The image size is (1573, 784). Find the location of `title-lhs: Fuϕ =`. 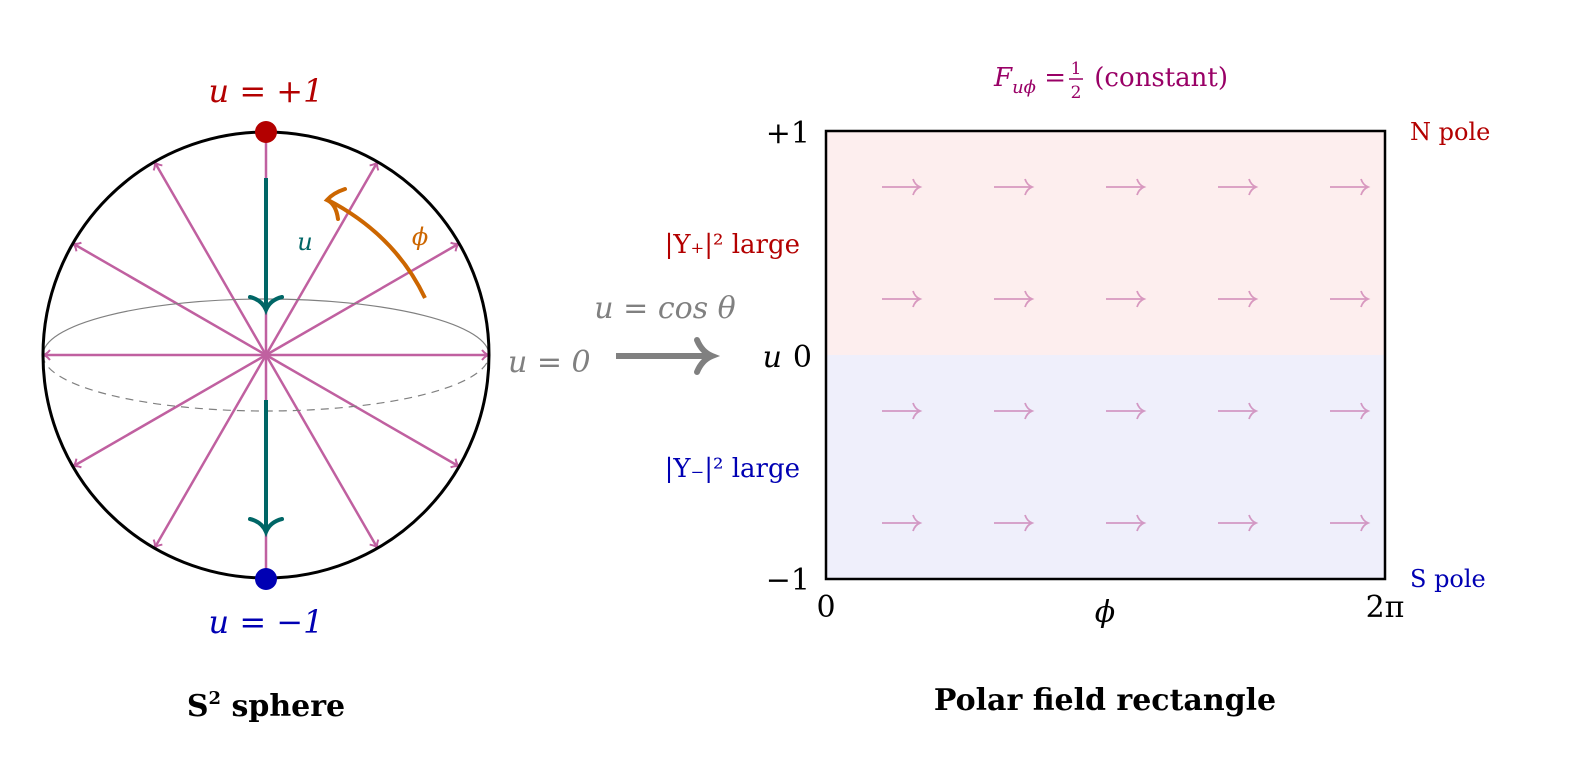

title-lhs: Fuϕ = is located at coordinates (1029, 80).